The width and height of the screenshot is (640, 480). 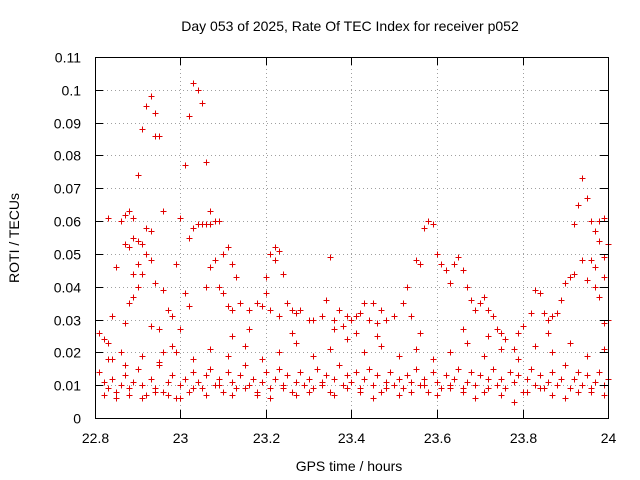 I want to click on y-tick-label: 0.04, so click(x=67, y=288).